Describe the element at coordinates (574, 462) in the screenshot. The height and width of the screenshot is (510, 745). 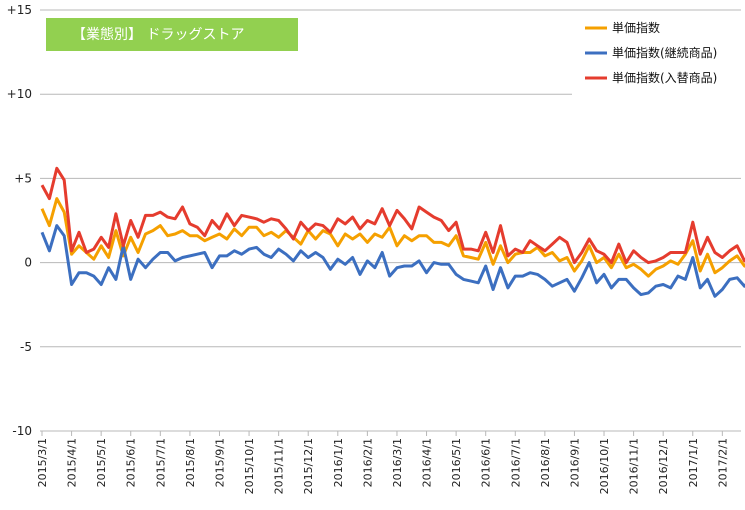
I see `x-tick-label: 2016/9/1` at that location.